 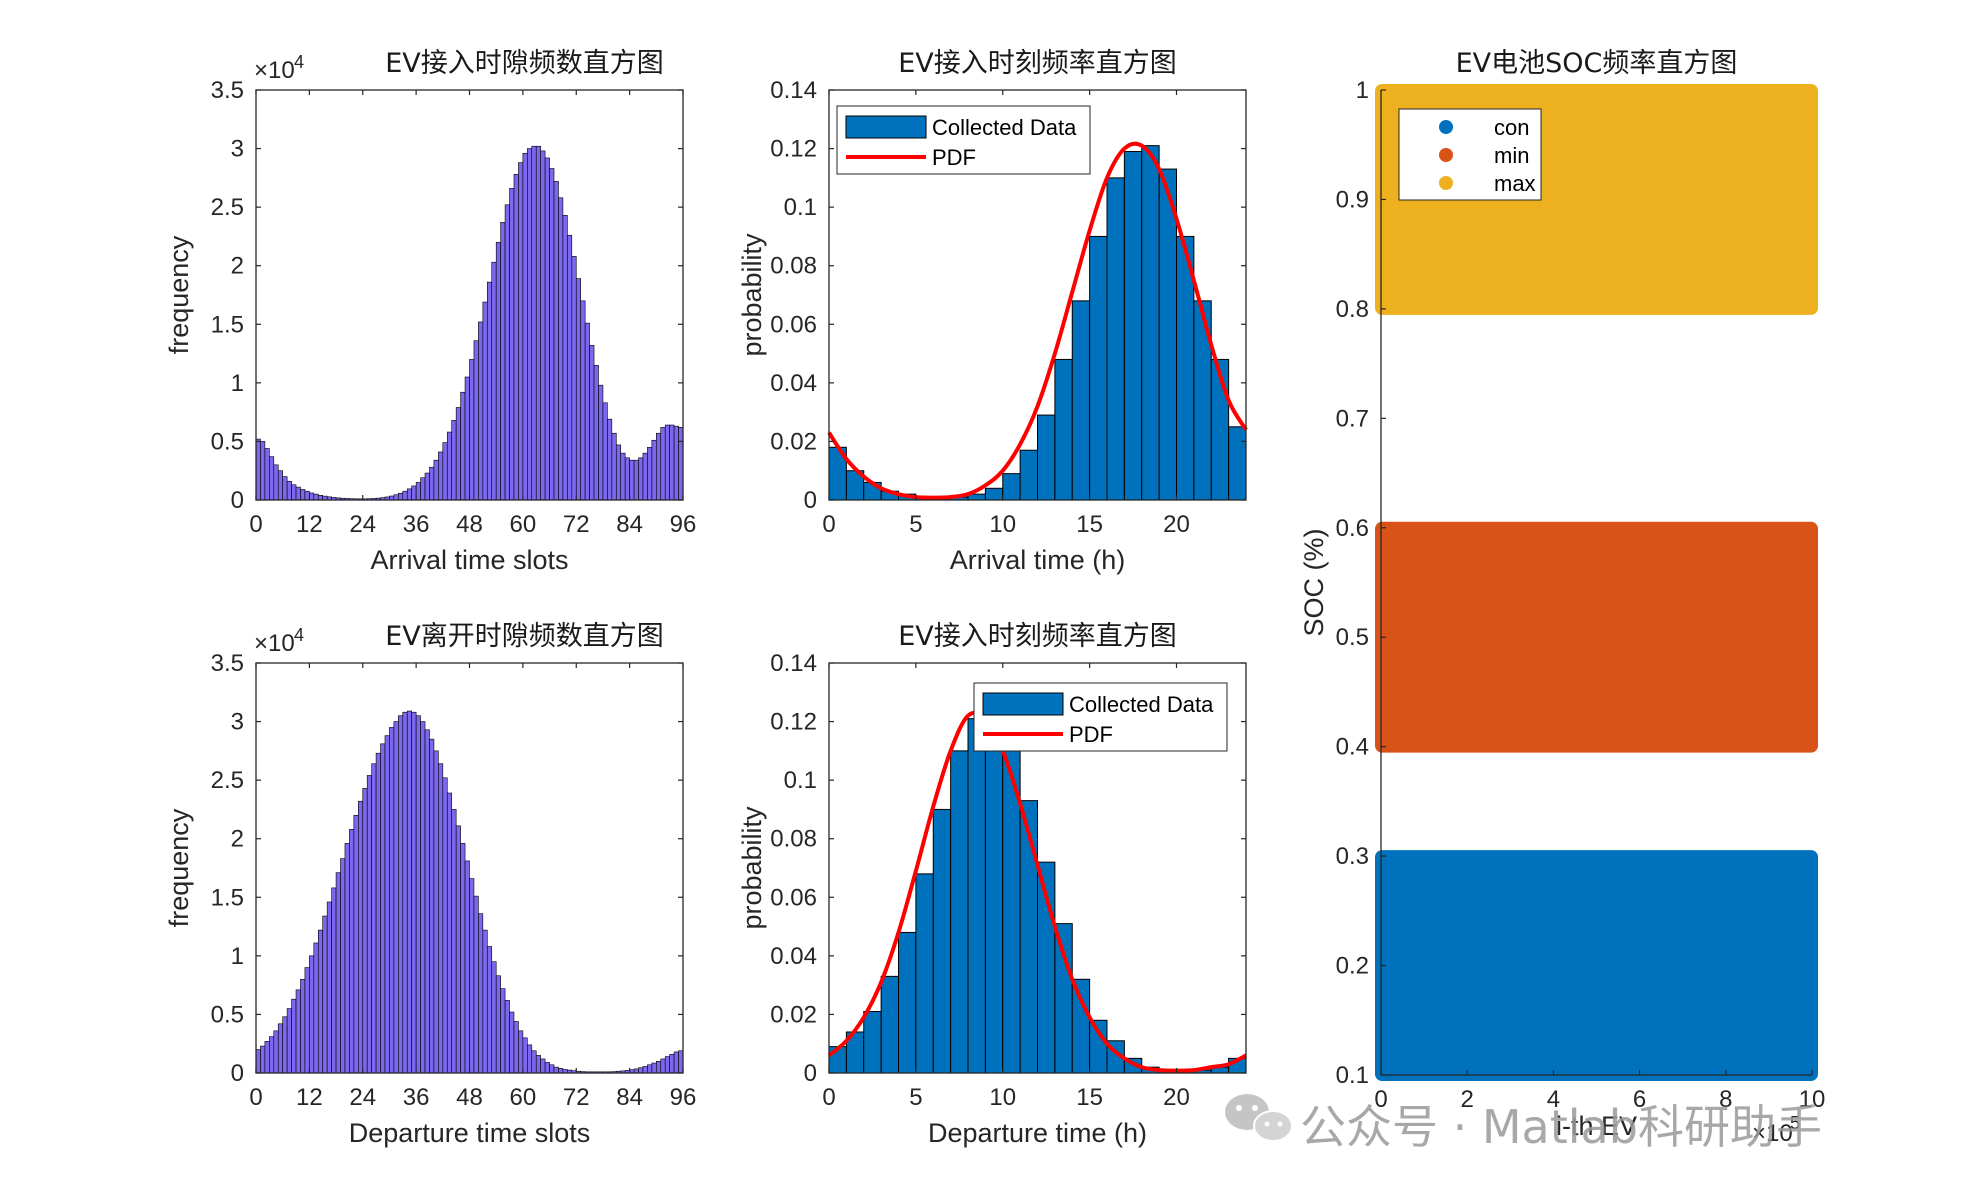 I want to click on plot-title: EV接入时刻频率直方图, so click(x=1037, y=63).